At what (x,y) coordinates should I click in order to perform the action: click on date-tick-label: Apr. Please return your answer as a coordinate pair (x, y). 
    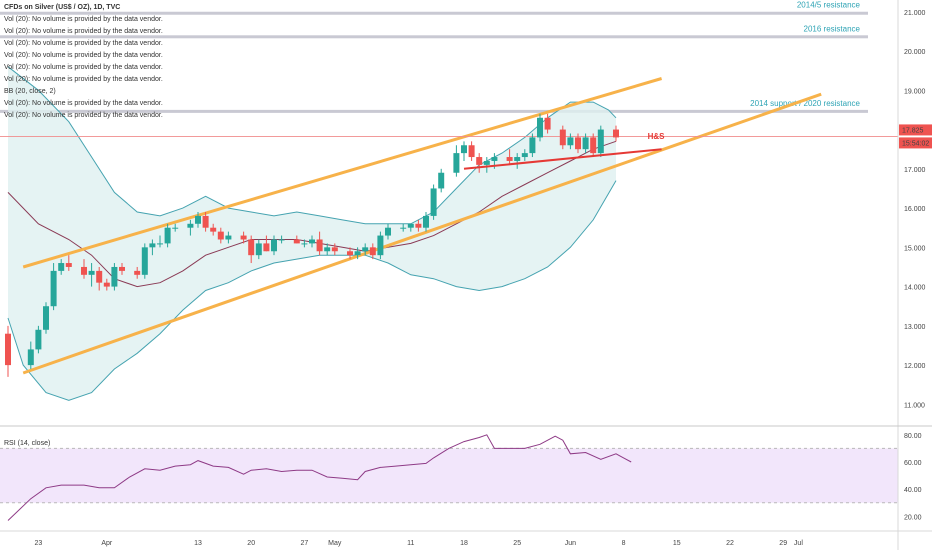
    Looking at the image, I should click on (107, 543).